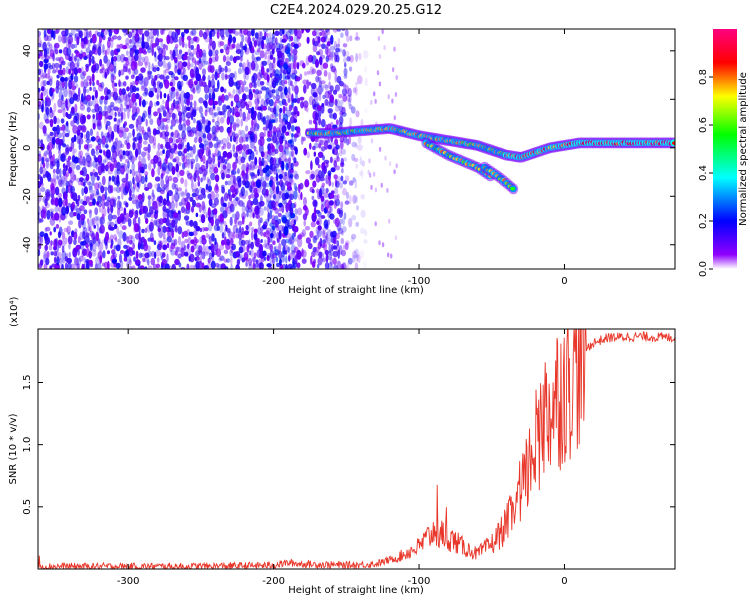 The width and height of the screenshot is (750, 600). Describe the element at coordinates (27, 383) in the screenshot. I see `bottom-y-tick-label: 1.5` at that location.